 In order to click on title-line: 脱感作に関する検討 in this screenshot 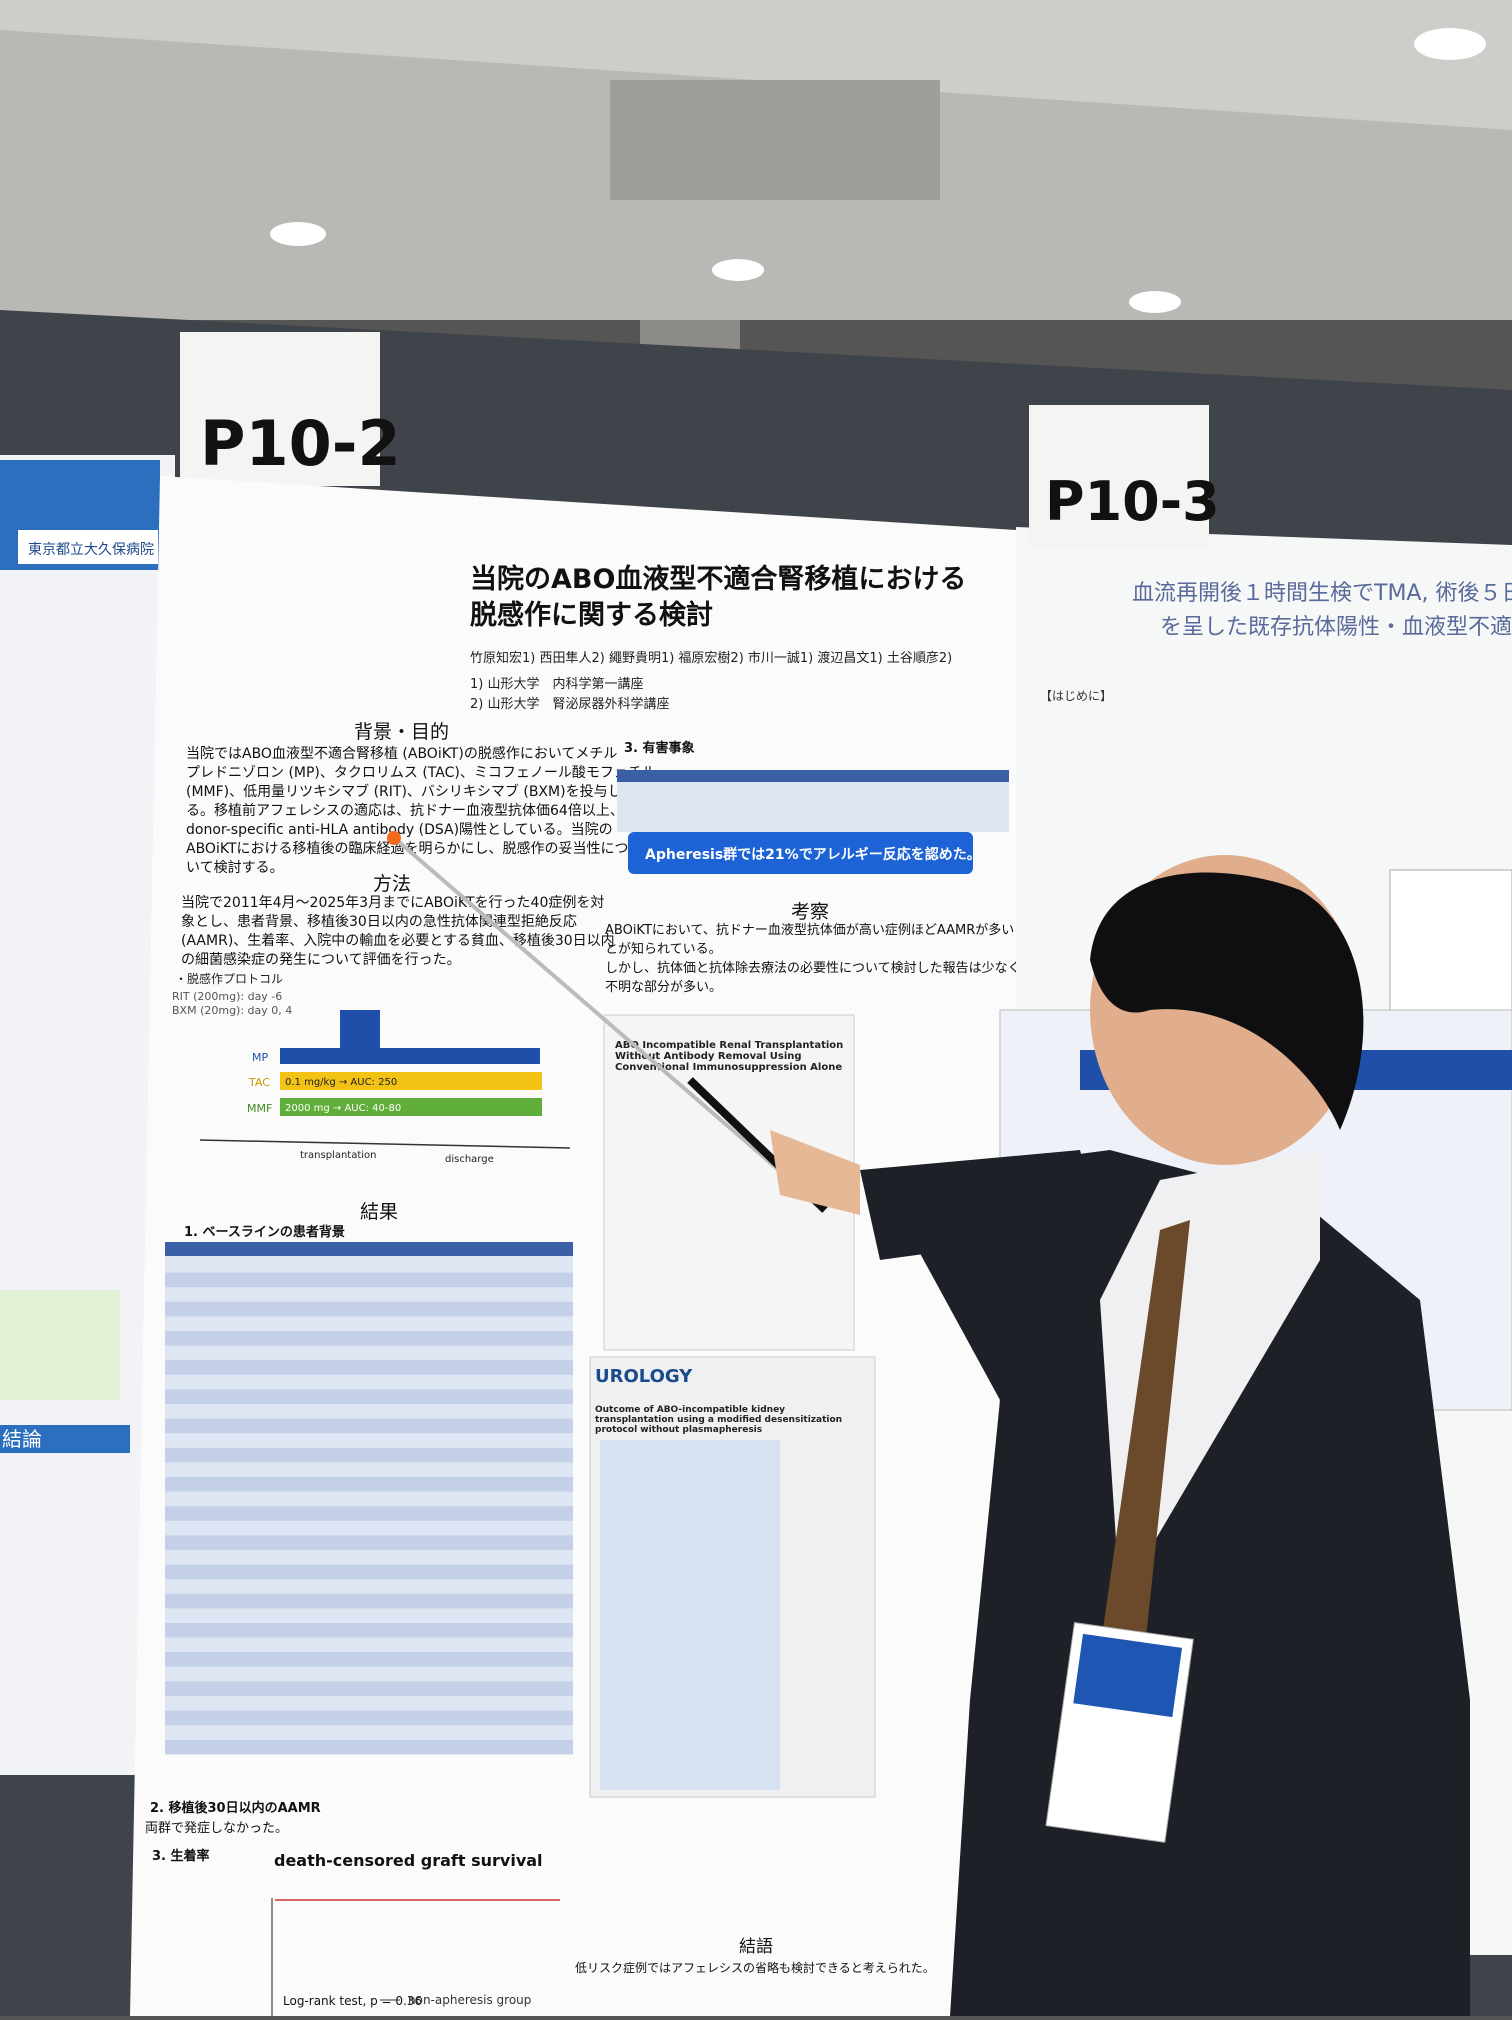, I will do `click(591, 615)`.